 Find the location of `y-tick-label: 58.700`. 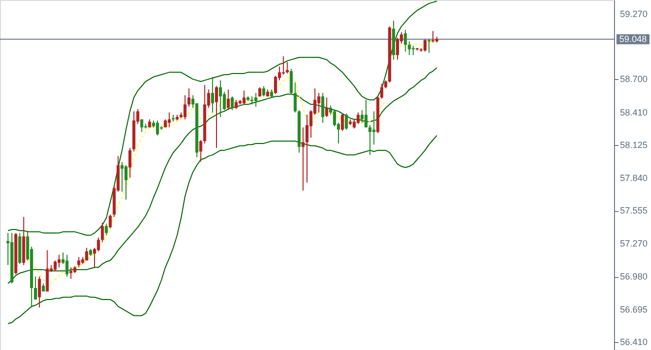

y-tick-label: 58.700 is located at coordinates (634, 79).